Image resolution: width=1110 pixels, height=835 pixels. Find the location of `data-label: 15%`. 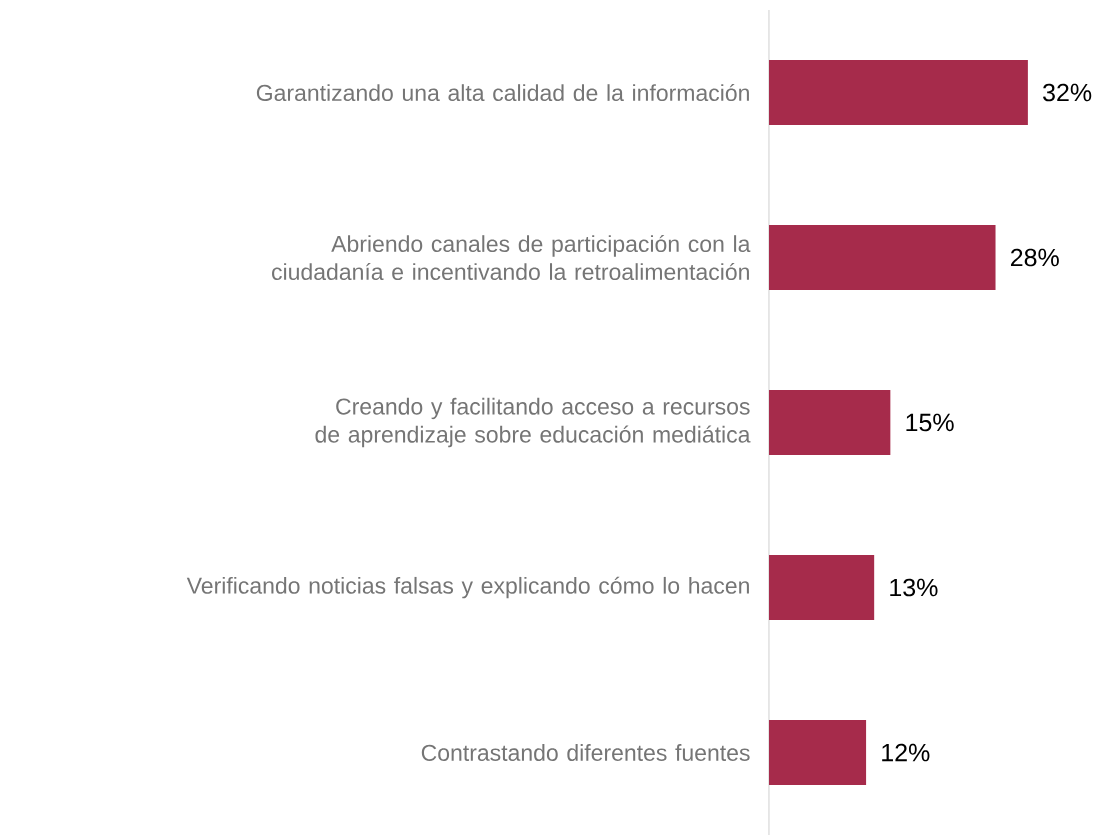

data-label: 15% is located at coordinates (930, 422).